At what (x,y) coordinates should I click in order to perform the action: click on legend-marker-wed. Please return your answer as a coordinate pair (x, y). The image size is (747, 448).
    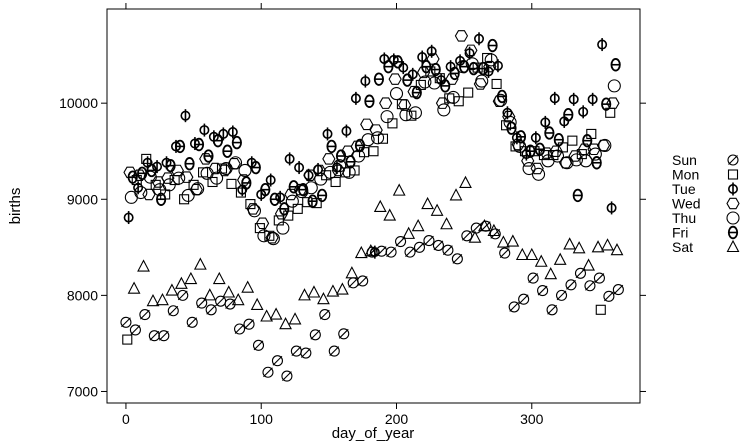
    Looking at the image, I should click on (733, 203).